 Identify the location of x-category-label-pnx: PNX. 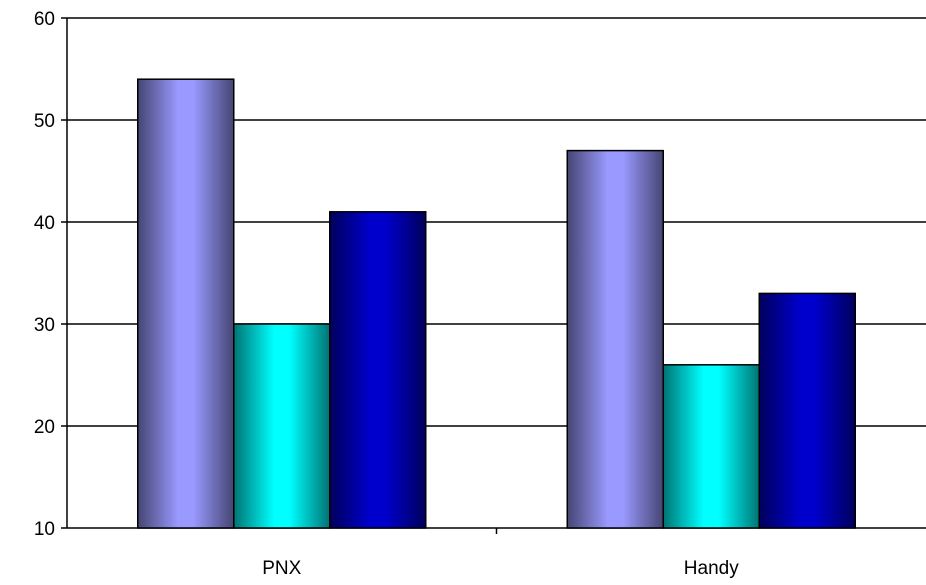
(281, 568).